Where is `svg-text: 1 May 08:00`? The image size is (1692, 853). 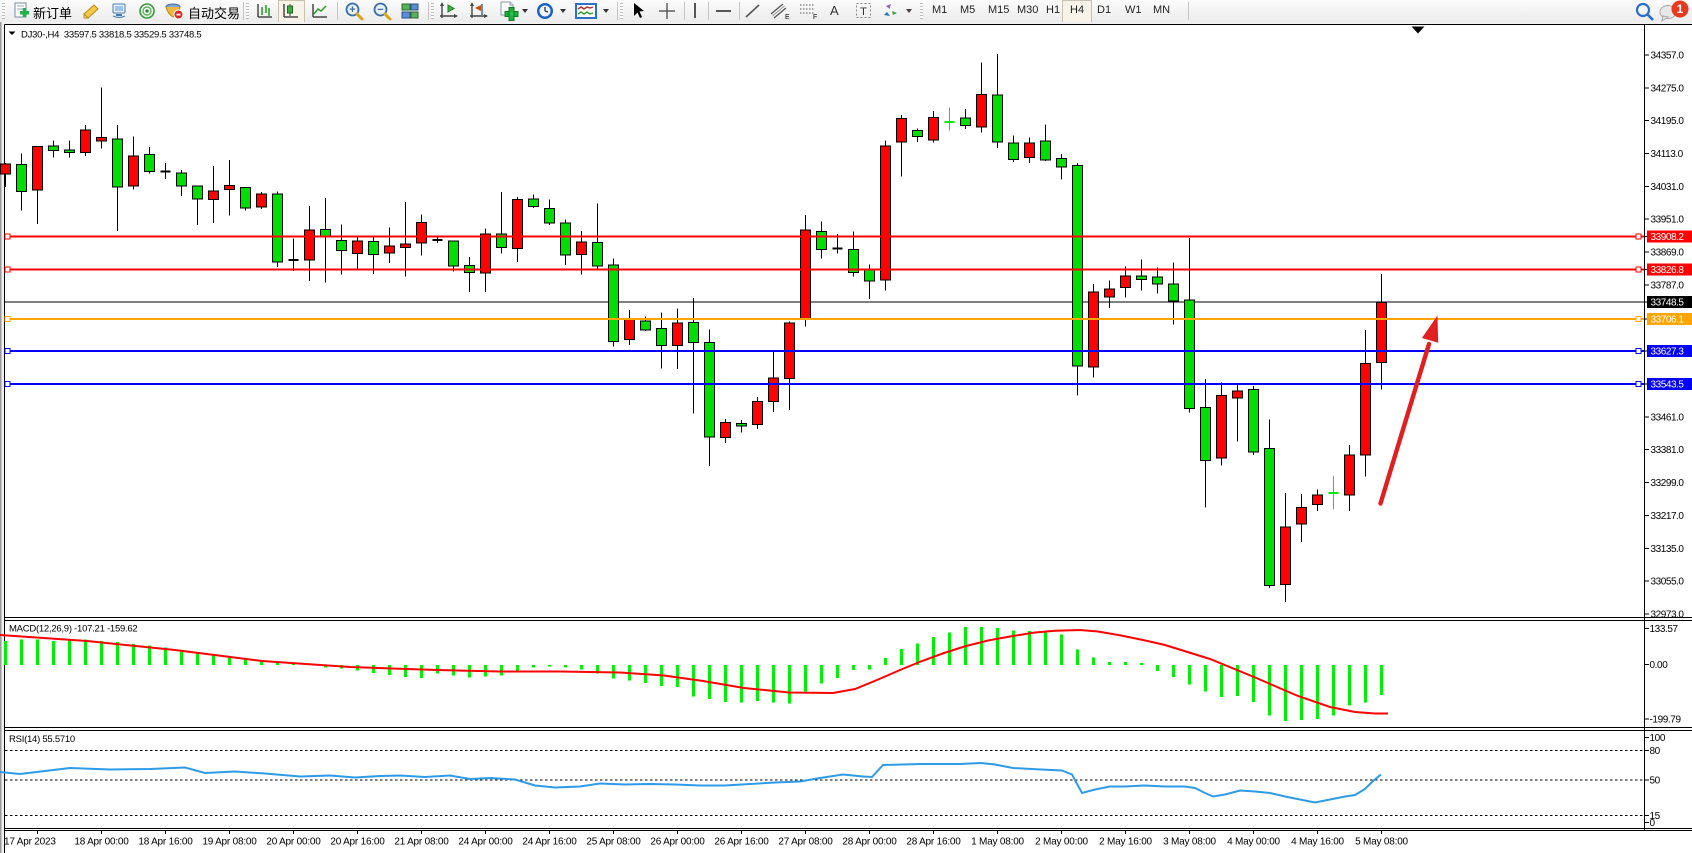
svg-text: 1 May 08:00 is located at coordinates (997, 842).